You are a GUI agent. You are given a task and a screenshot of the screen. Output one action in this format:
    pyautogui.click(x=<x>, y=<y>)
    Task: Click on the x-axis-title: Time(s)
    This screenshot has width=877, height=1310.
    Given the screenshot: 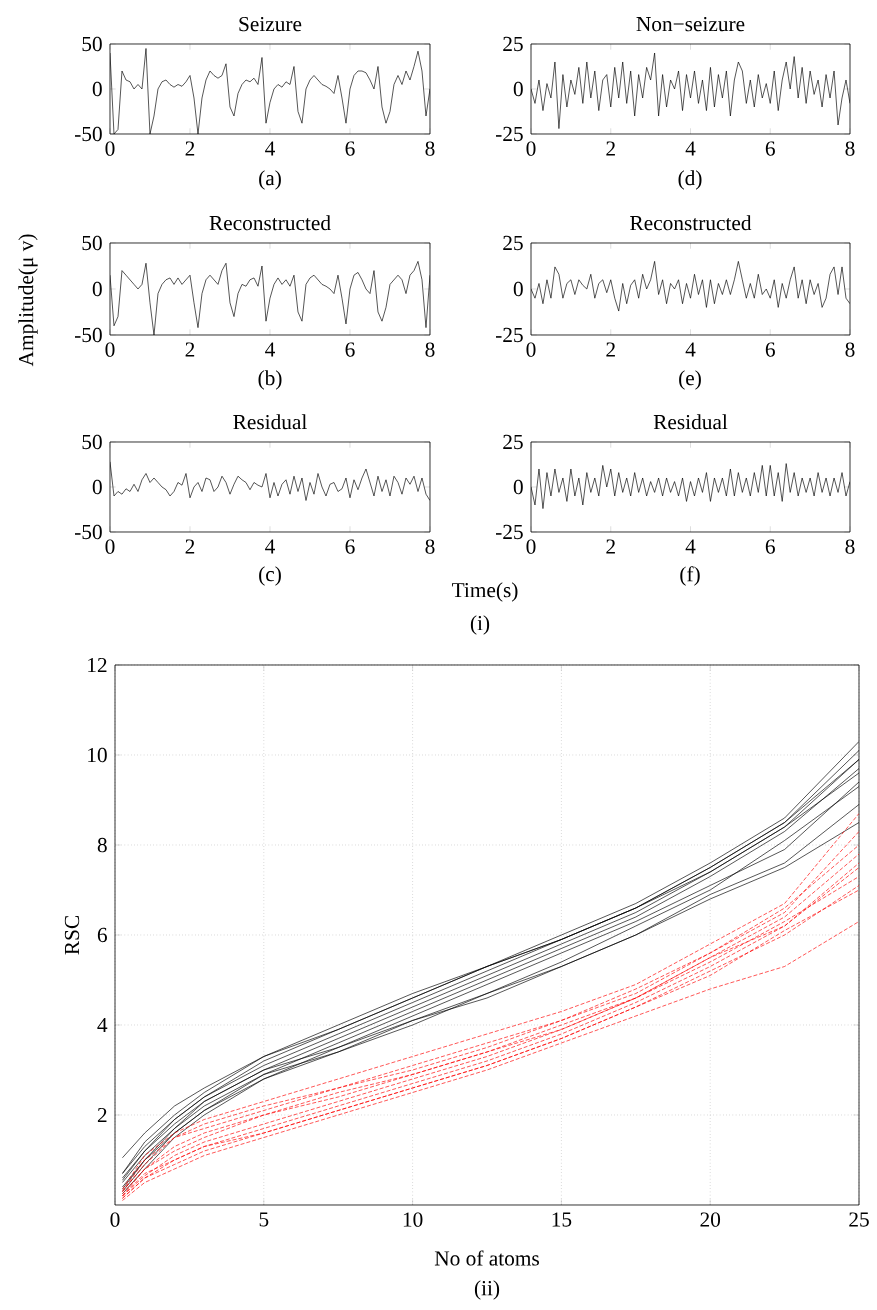 What is the action you would take?
    pyautogui.click(x=485, y=592)
    